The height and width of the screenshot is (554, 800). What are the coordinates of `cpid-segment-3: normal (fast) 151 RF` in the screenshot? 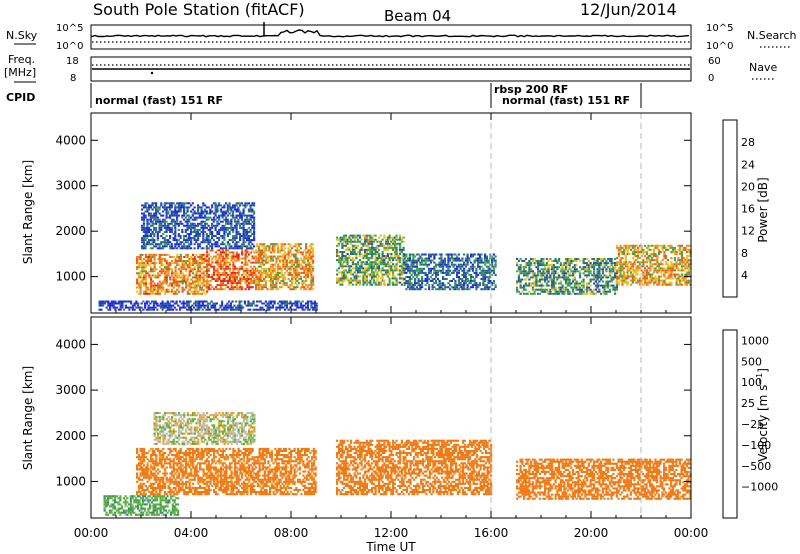 It's located at (566, 100).